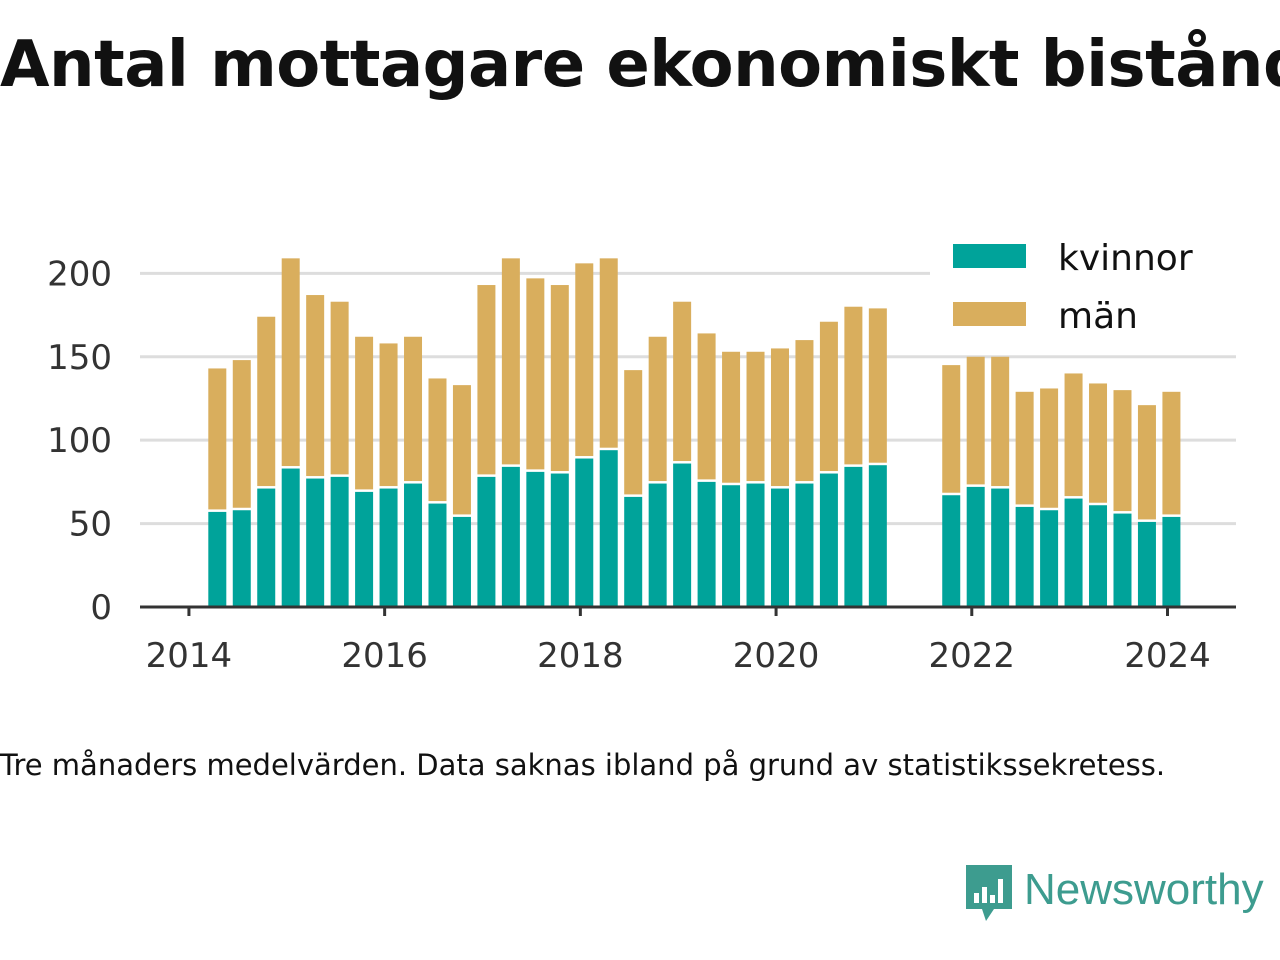 The width and height of the screenshot is (1280, 960). What do you see at coordinates (189, 656) in the screenshot?
I see `x-tick-label: 2014` at bounding box center [189, 656].